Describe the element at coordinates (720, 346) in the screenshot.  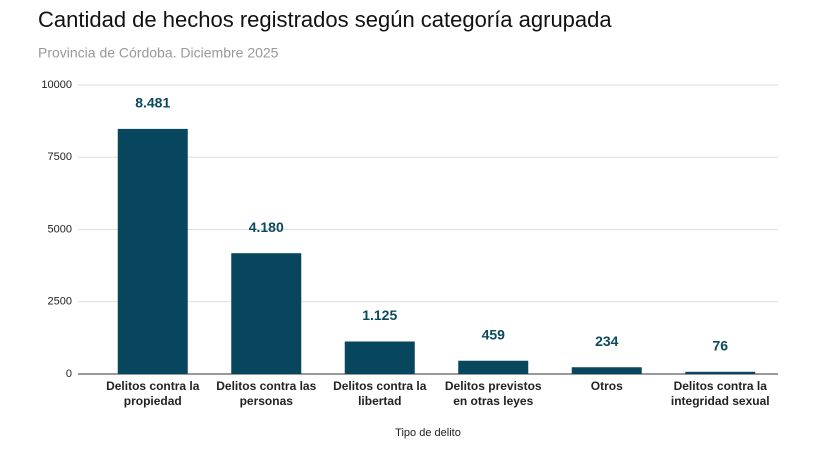
I see `data-label: 76` at that location.